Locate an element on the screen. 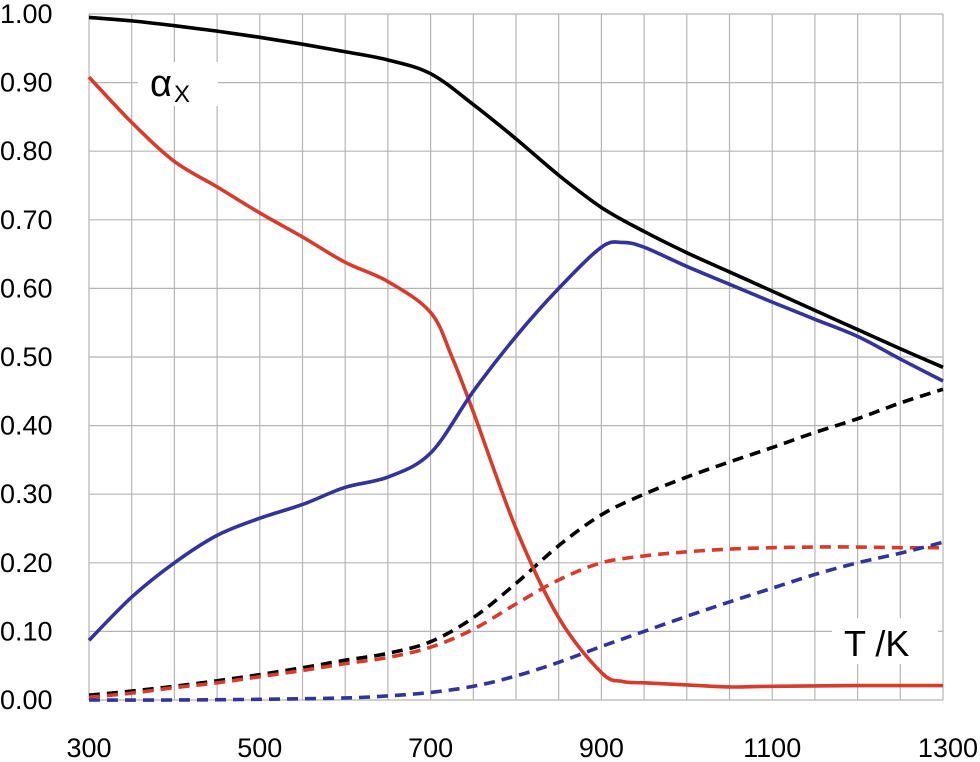  x-tick-label: 500 is located at coordinates (259, 747).